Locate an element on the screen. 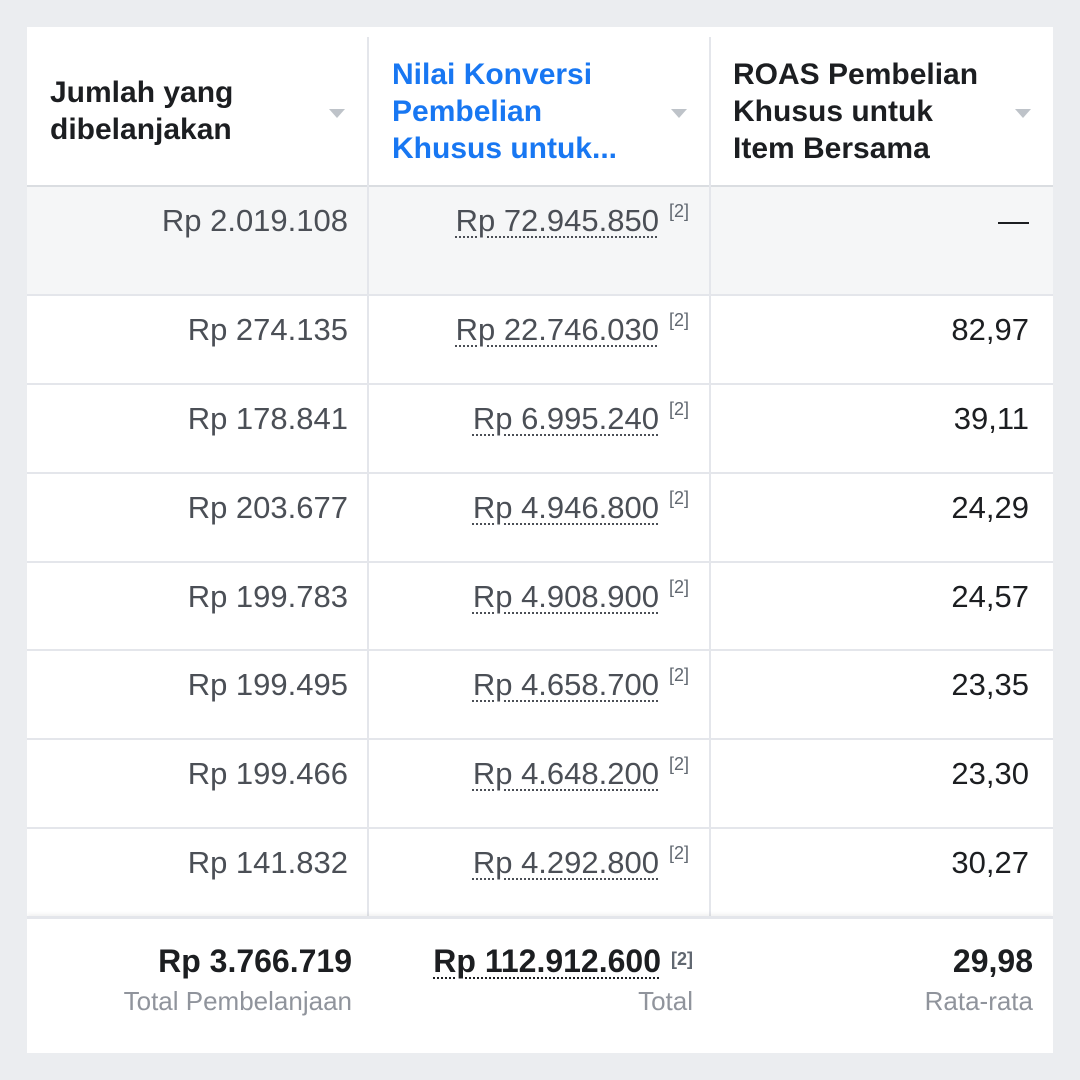 Image resolution: width=1080 pixels, height=1080 pixels. spend-cell: Rp 2.019.108 is located at coordinates (254, 220).